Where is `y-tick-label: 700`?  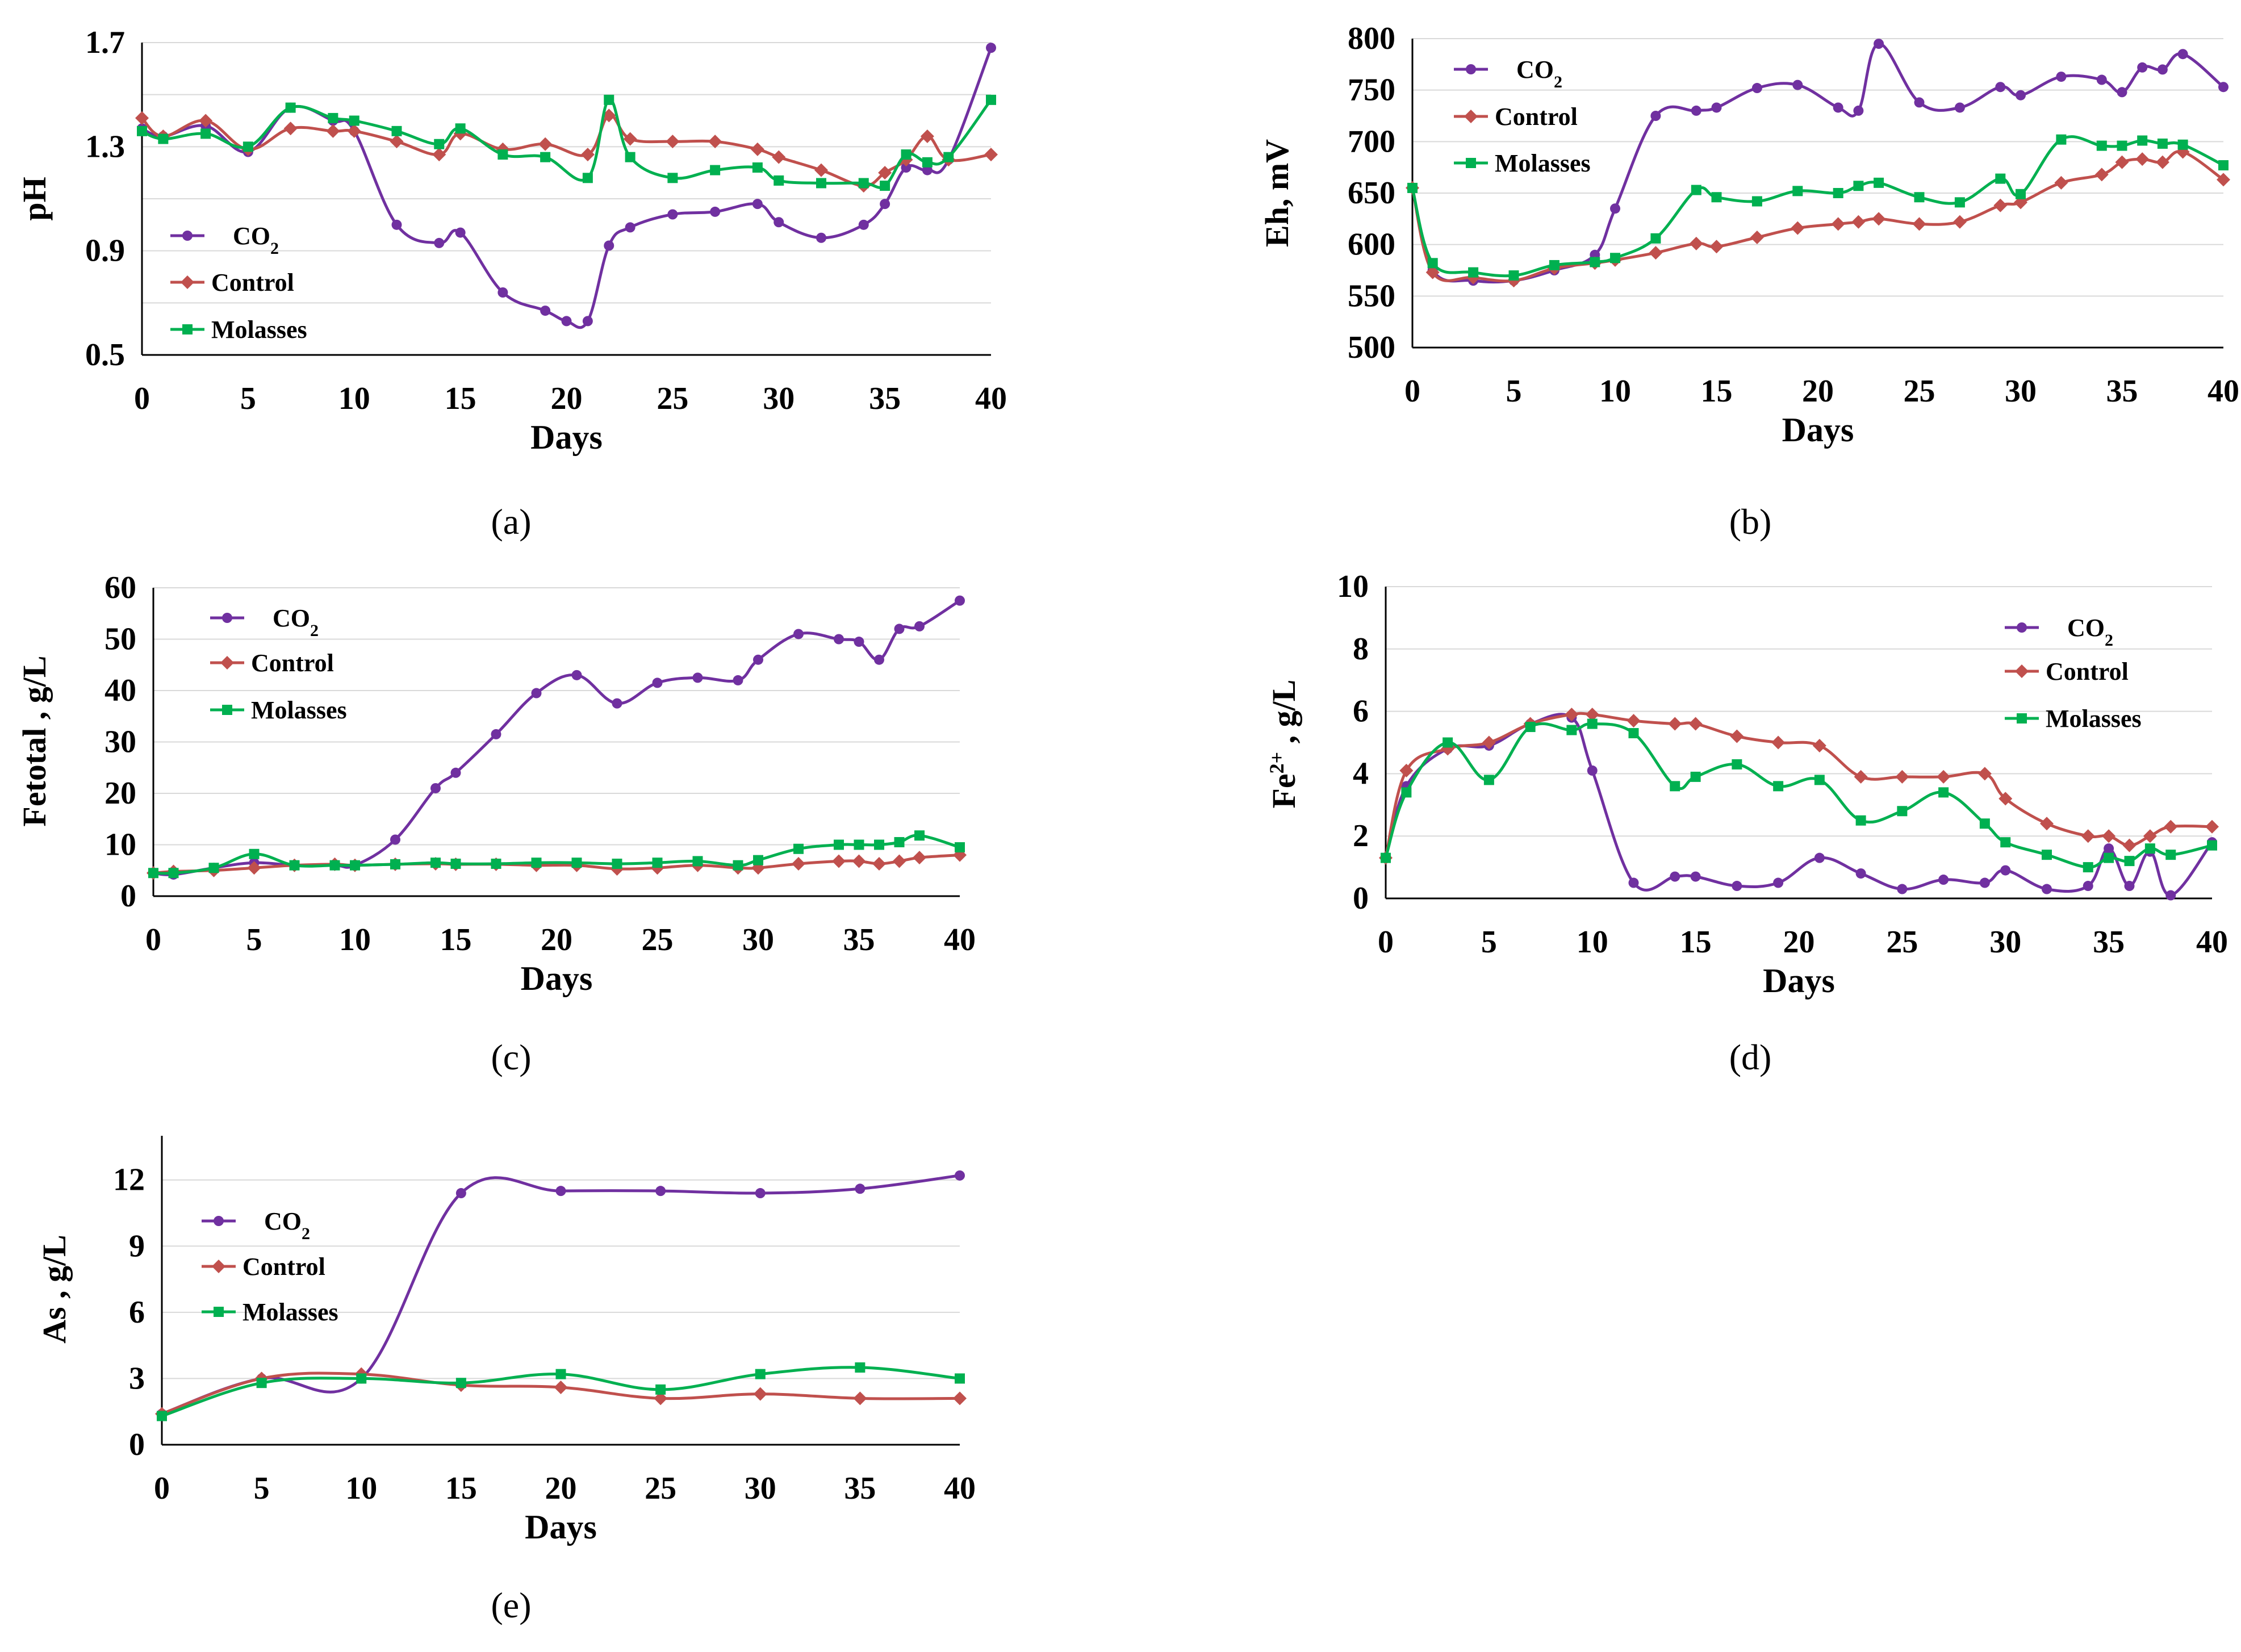 y-tick-label: 700 is located at coordinates (1371, 141).